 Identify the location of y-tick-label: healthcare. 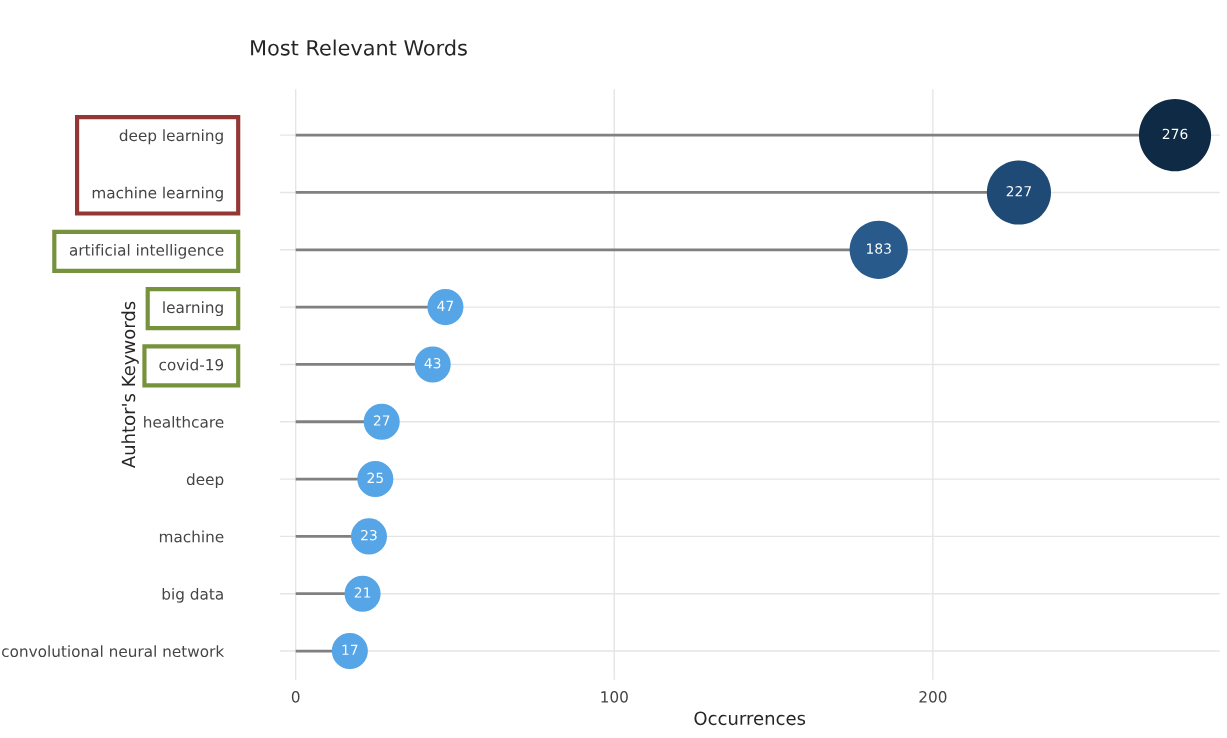
(184, 421).